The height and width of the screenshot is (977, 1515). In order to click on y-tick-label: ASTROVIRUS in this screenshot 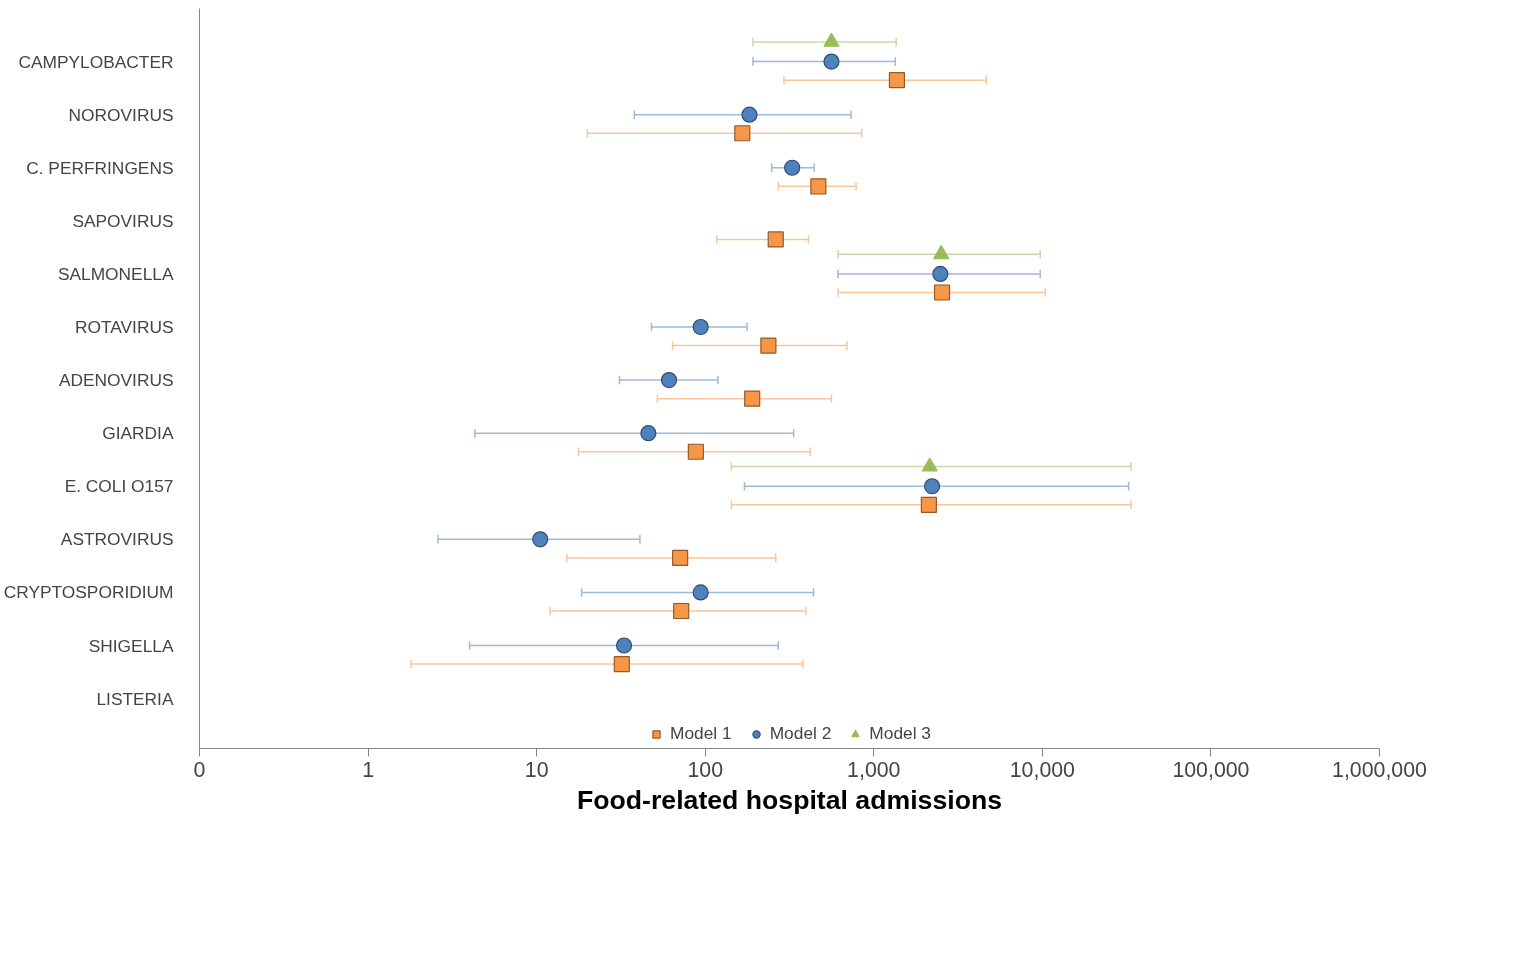, I will do `click(117, 539)`.